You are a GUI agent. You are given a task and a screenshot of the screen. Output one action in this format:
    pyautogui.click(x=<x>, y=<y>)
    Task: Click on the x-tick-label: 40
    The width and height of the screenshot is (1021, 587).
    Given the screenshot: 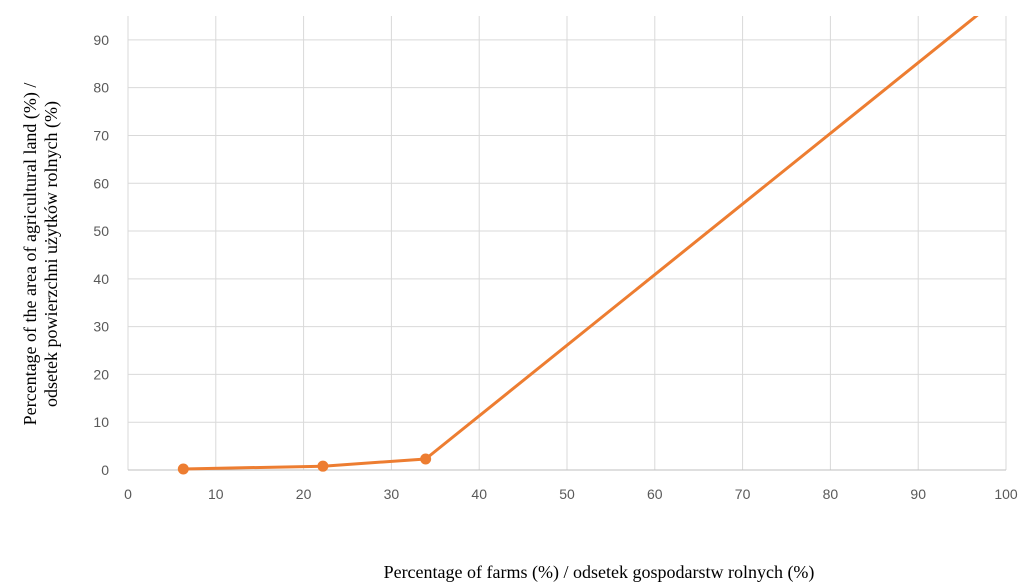 What is the action you would take?
    pyautogui.click(x=479, y=494)
    